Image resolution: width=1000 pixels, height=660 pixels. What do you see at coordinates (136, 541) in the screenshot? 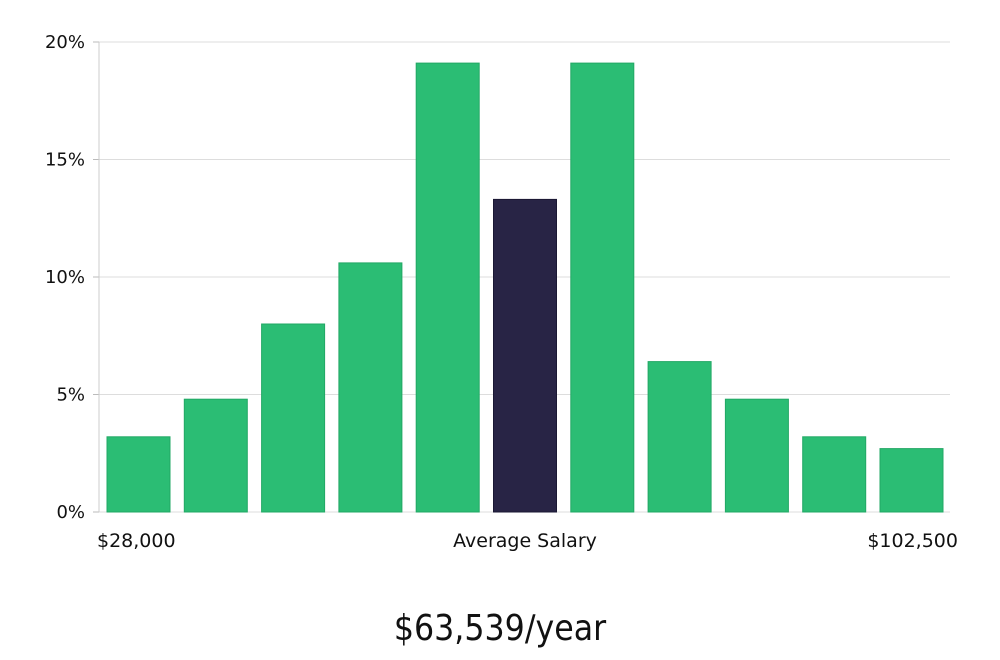
I see `x-label-min: $28,000` at bounding box center [136, 541].